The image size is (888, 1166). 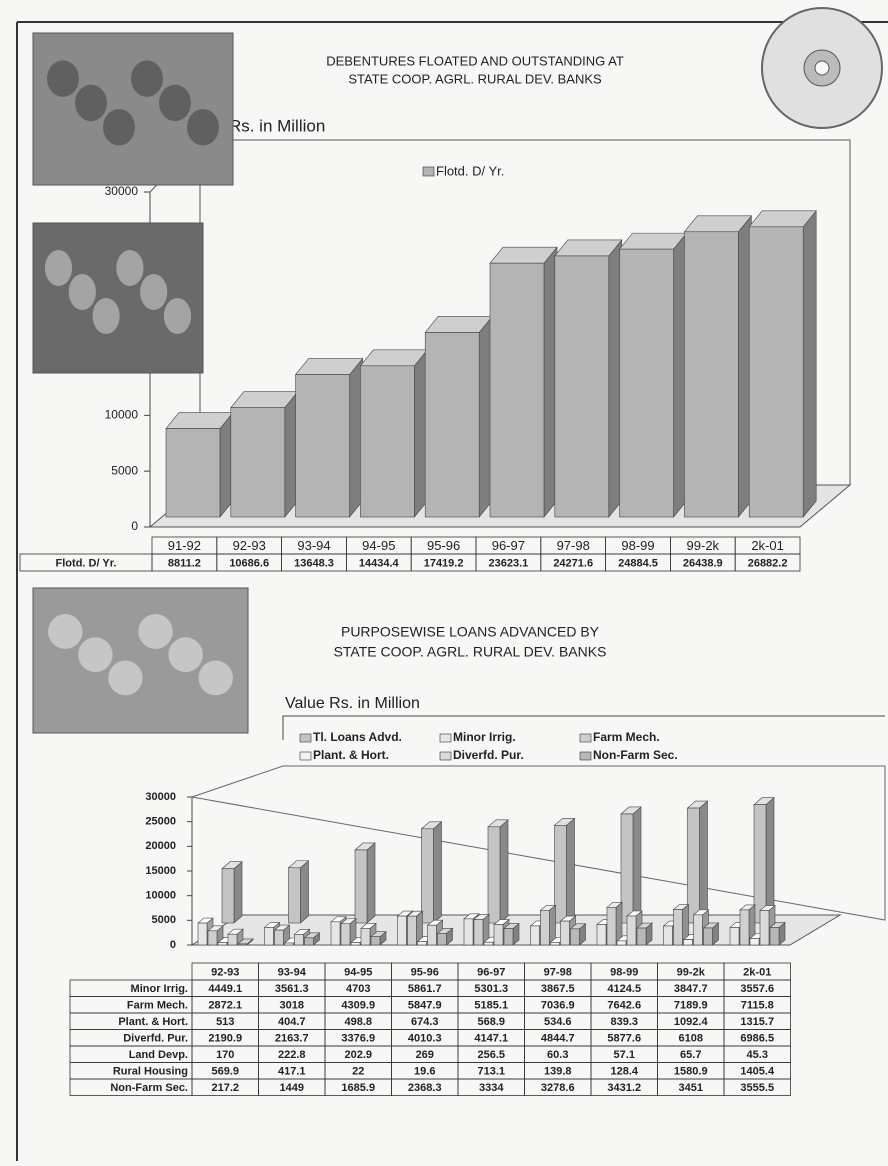 I want to click on data-label: 2163.7, so click(x=292, y=1039).